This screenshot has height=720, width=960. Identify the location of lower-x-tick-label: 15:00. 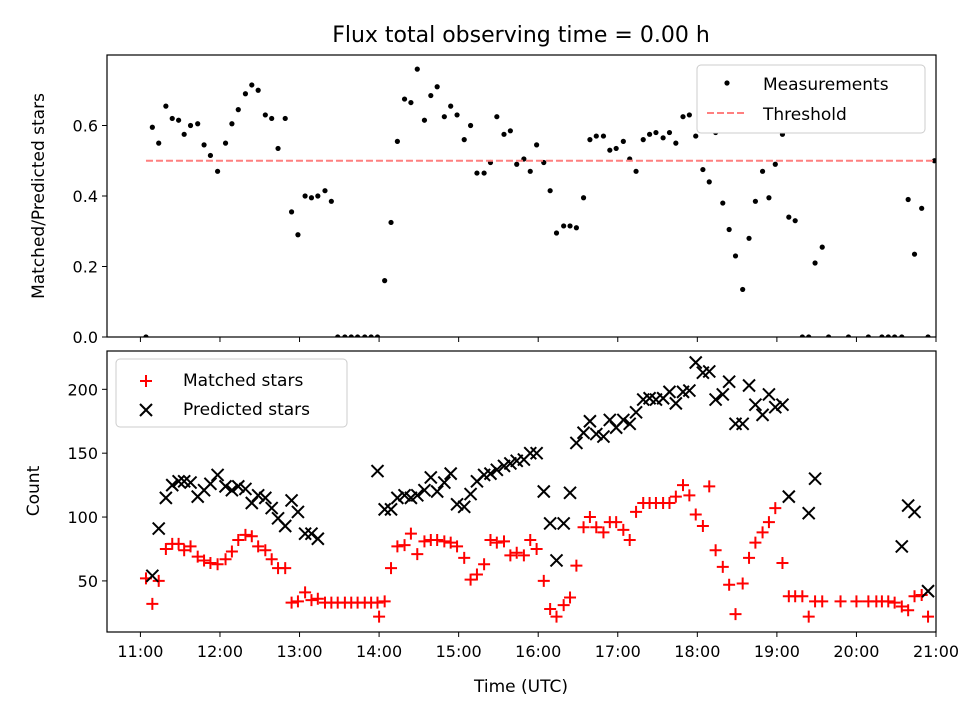
(459, 651).